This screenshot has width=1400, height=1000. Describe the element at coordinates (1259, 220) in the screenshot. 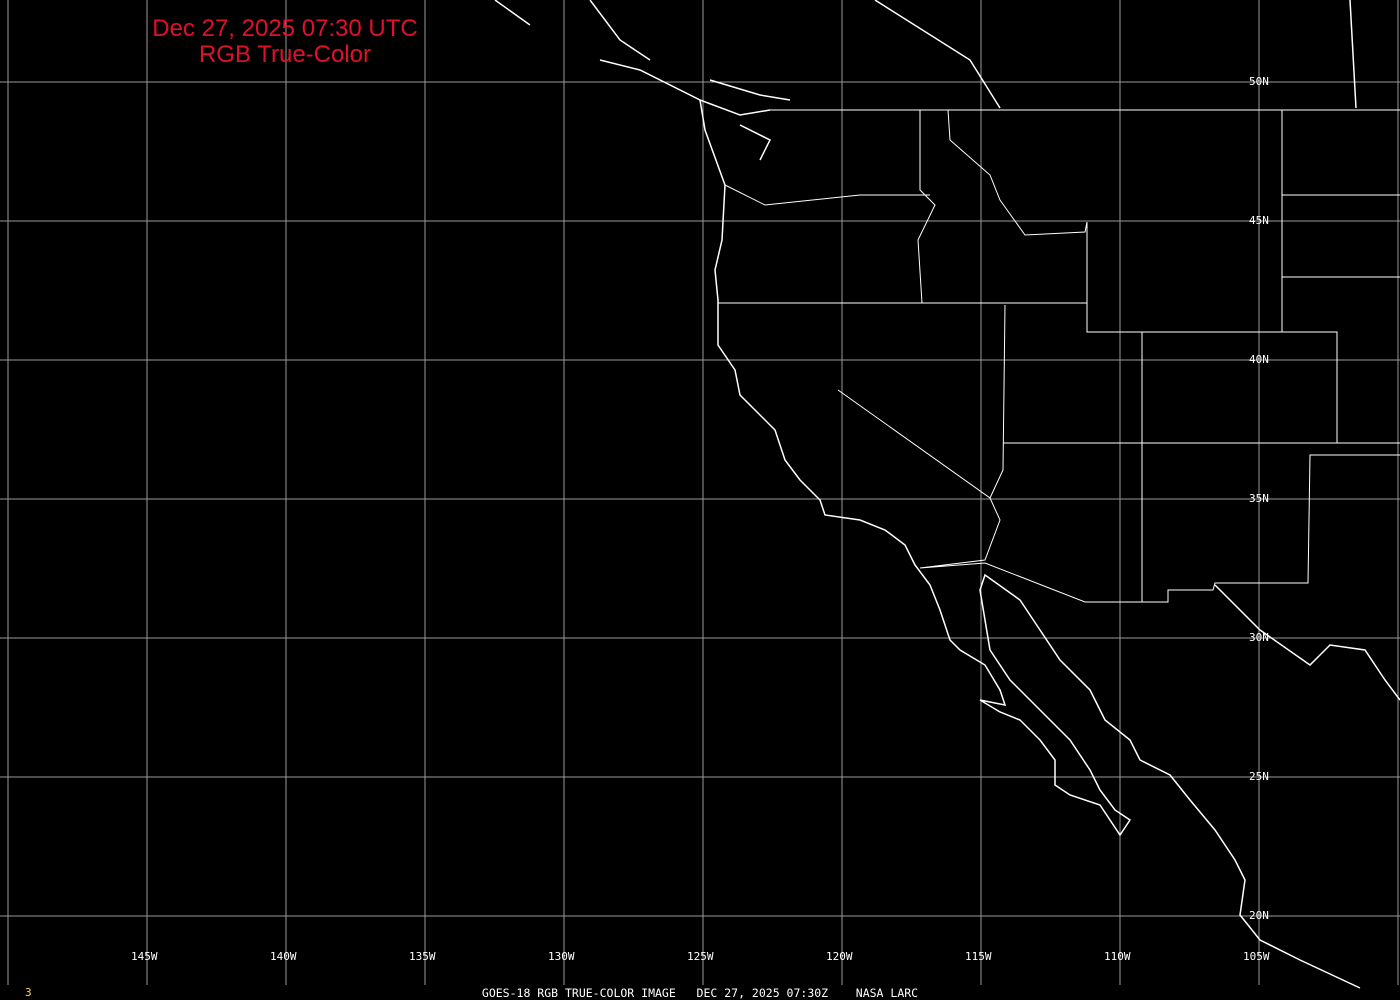

I see `latitude-label: 45N` at that location.